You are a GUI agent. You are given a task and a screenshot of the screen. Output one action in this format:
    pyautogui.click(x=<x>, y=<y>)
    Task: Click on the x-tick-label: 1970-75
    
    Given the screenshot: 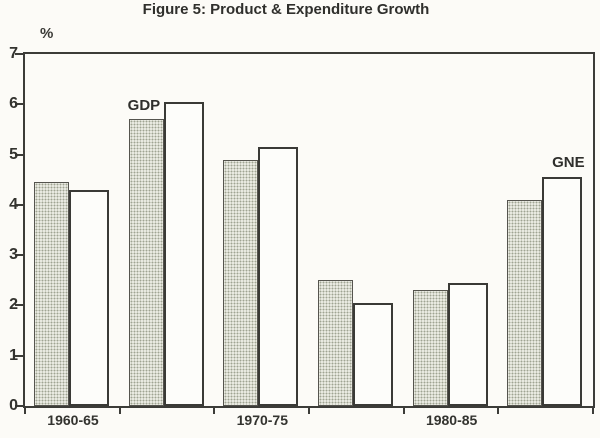 What is the action you would take?
    pyautogui.click(x=262, y=420)
    